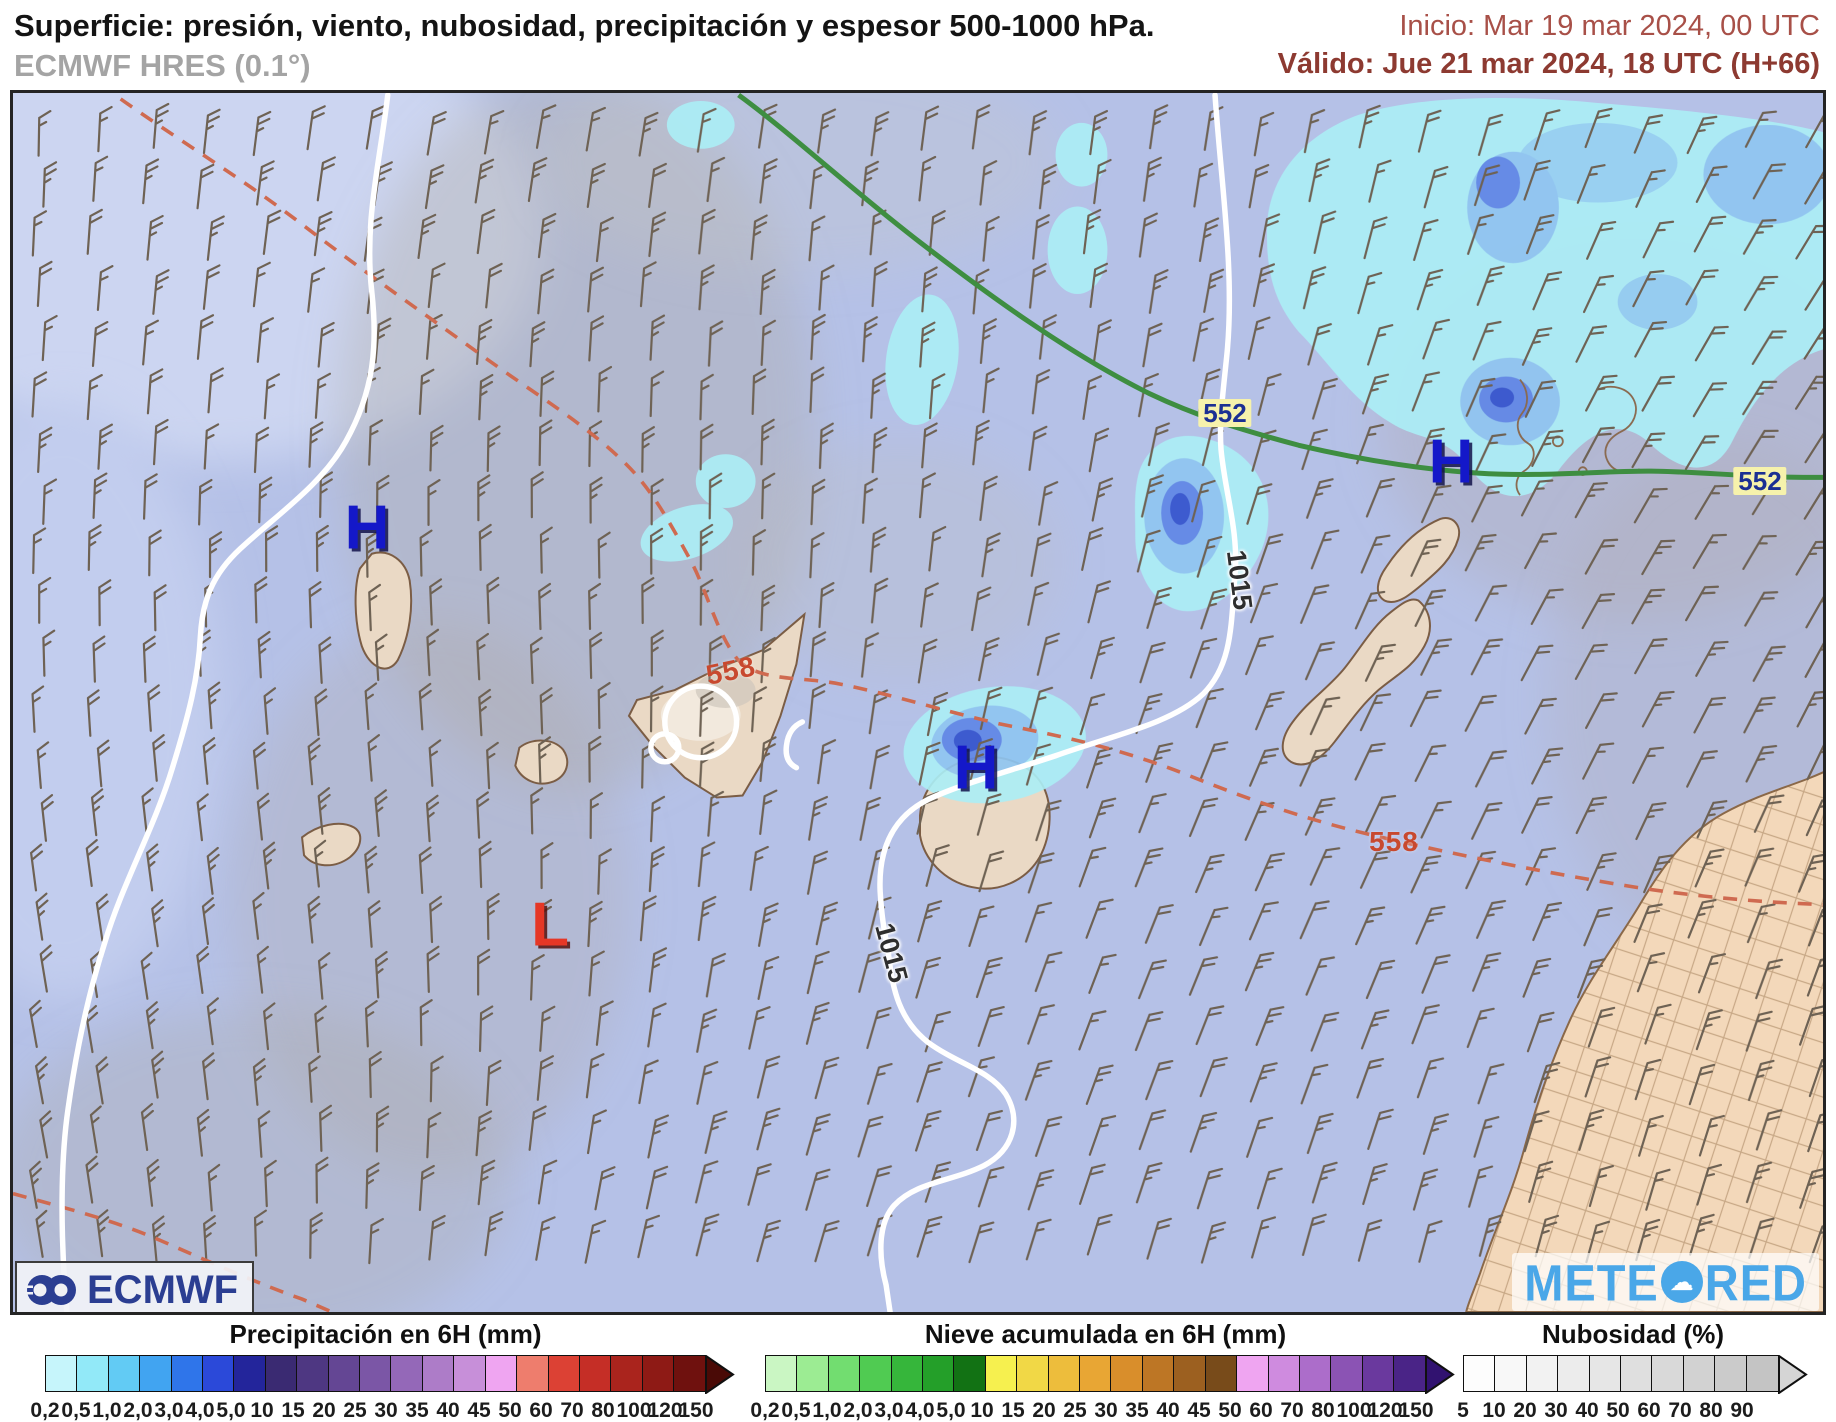  Describe the element at coordinates (1525, 1410) in the screenshot. I see `legend-tick-label: 20` at that location.